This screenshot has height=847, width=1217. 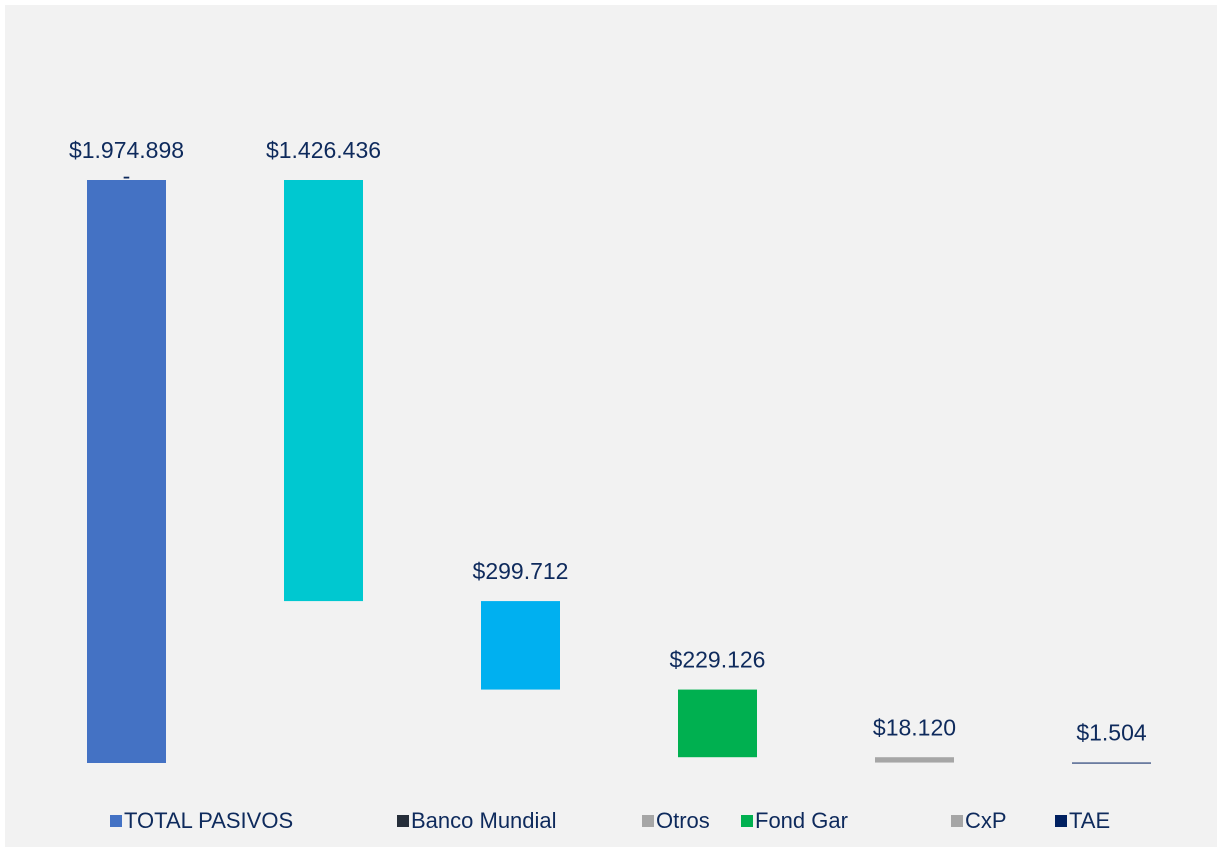 What do you see at coordinates (1111, 733) in the screenshot?
I see `data-label: $1.504` at bounding box center [1111, 733].